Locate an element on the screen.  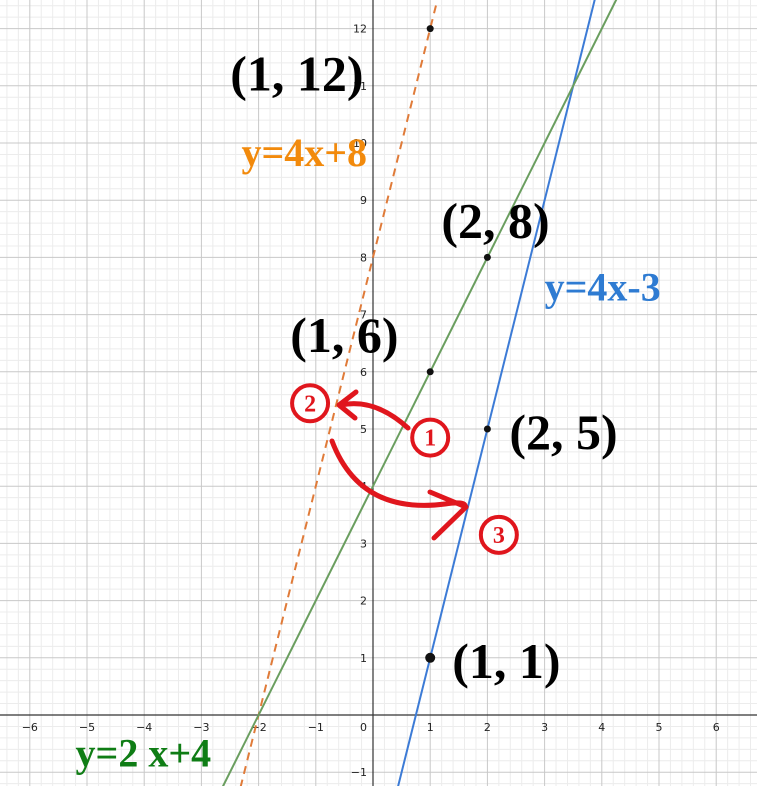
step-number-2: 2 is located at coordinates (310, 404).